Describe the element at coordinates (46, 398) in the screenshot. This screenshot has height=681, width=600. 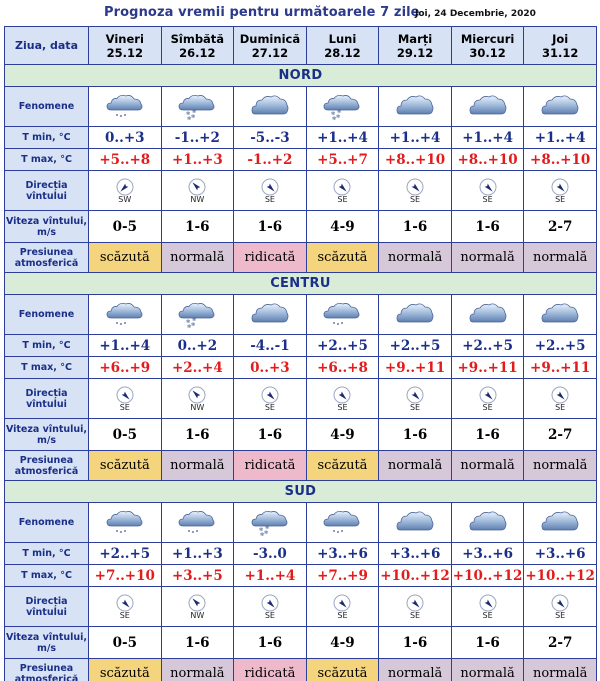
I see `row-label: Direcția vîntului` at that location.